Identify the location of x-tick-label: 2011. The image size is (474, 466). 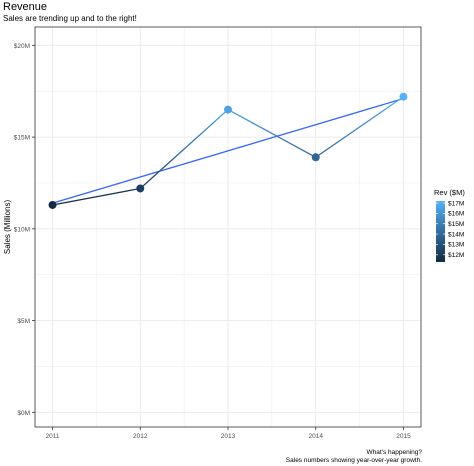
(53, 436).